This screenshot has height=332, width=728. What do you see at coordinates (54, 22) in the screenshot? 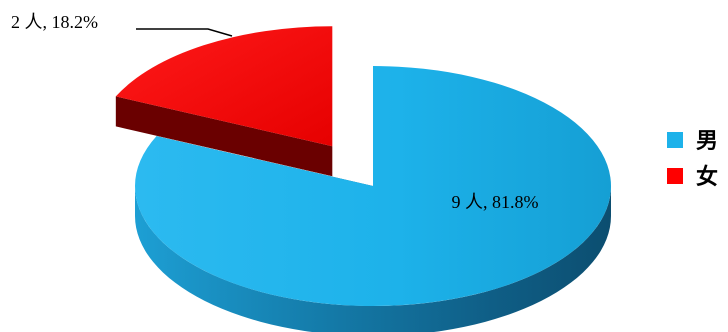
I see `data-label-1: 2 人, 18.2%` at bounding box center [54, 22].